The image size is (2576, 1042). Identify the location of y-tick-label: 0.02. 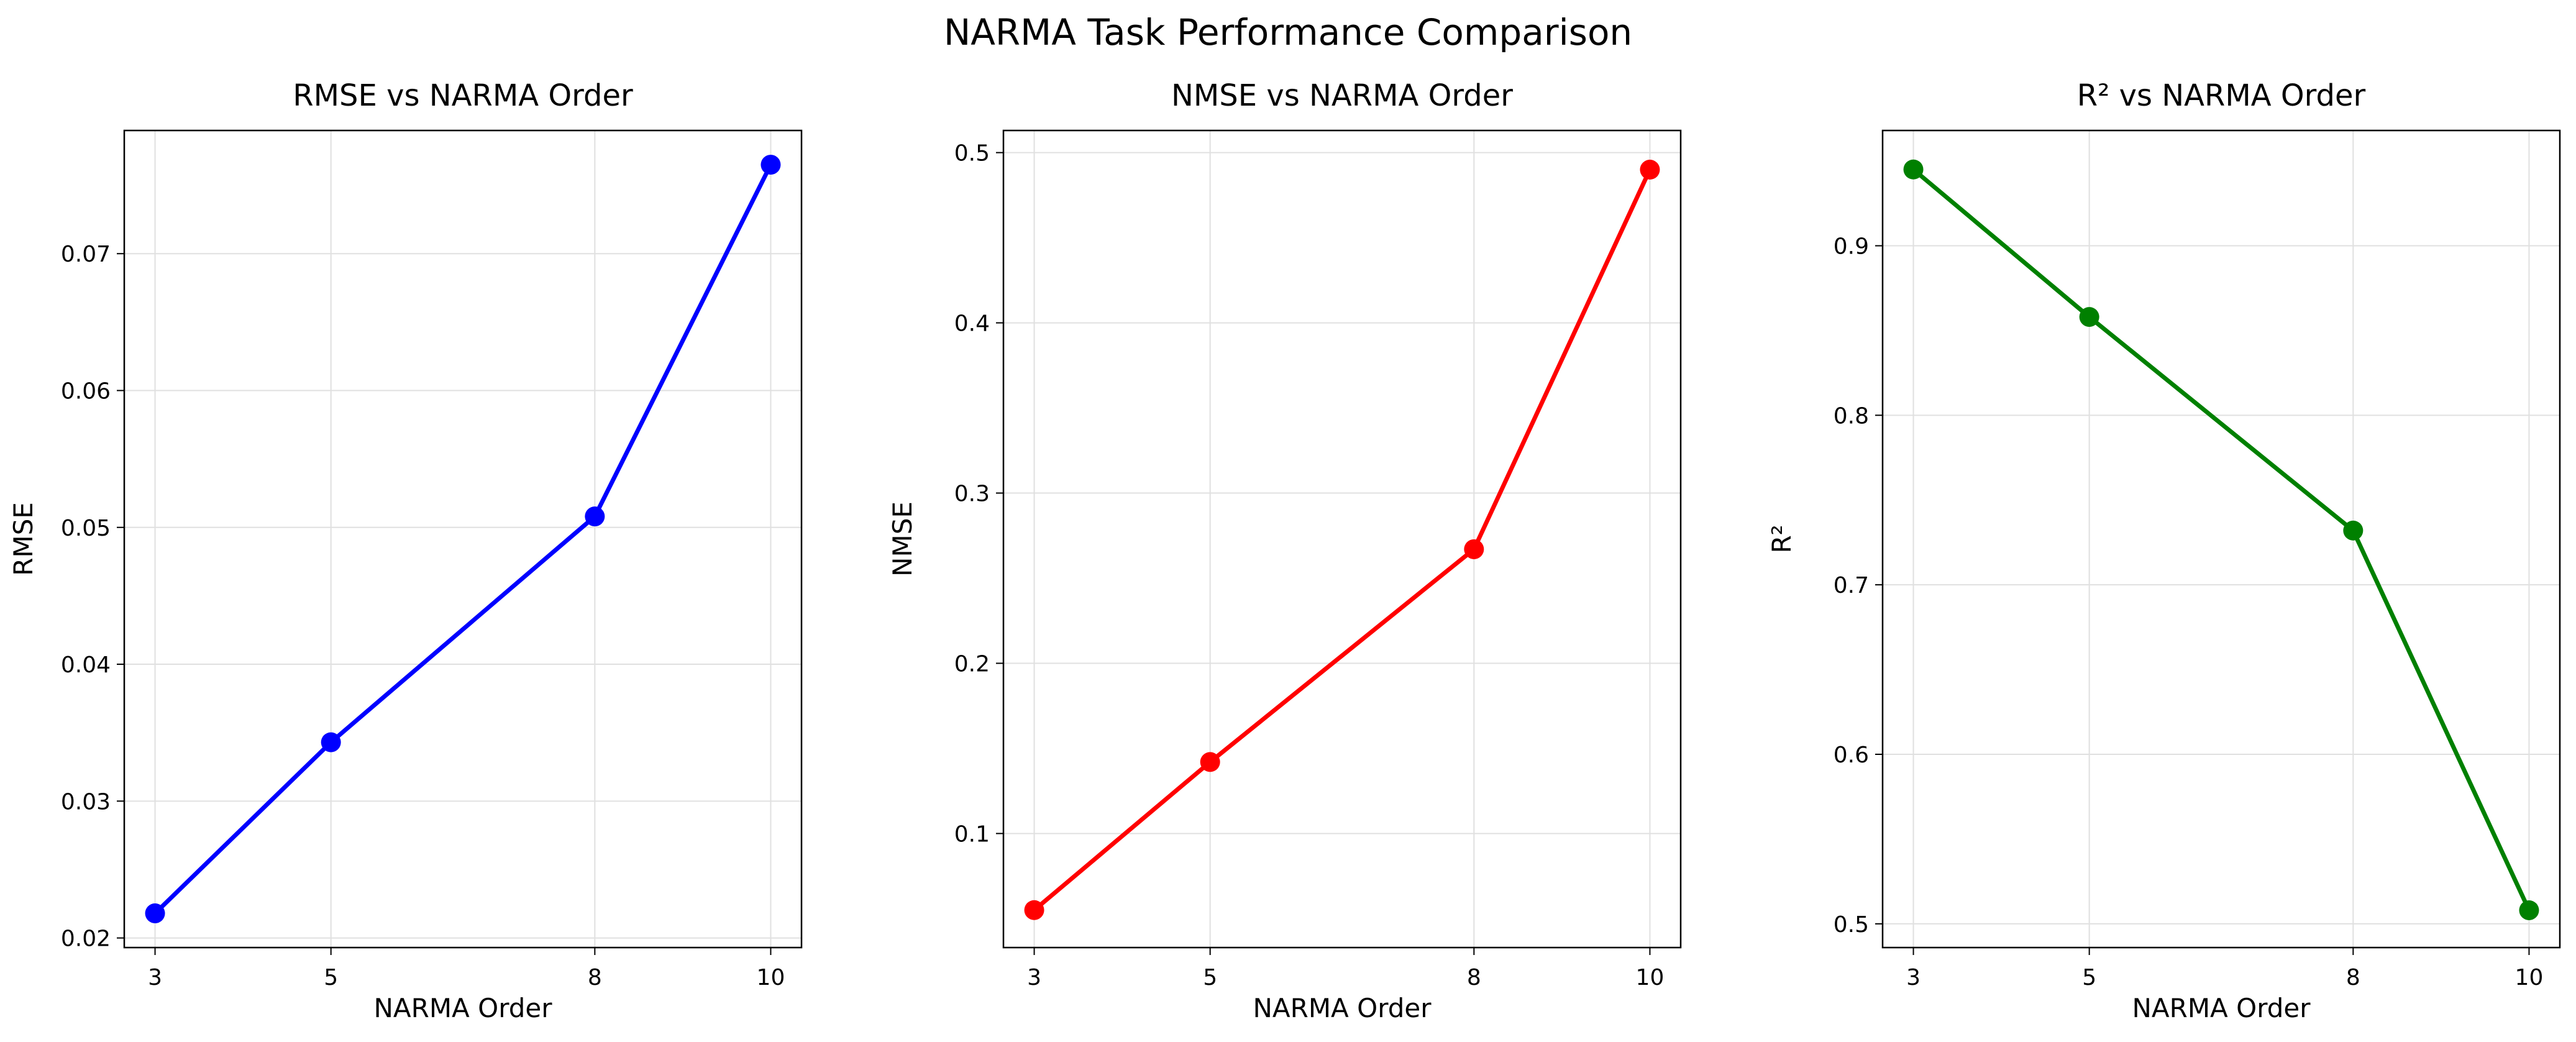
(86, 939).